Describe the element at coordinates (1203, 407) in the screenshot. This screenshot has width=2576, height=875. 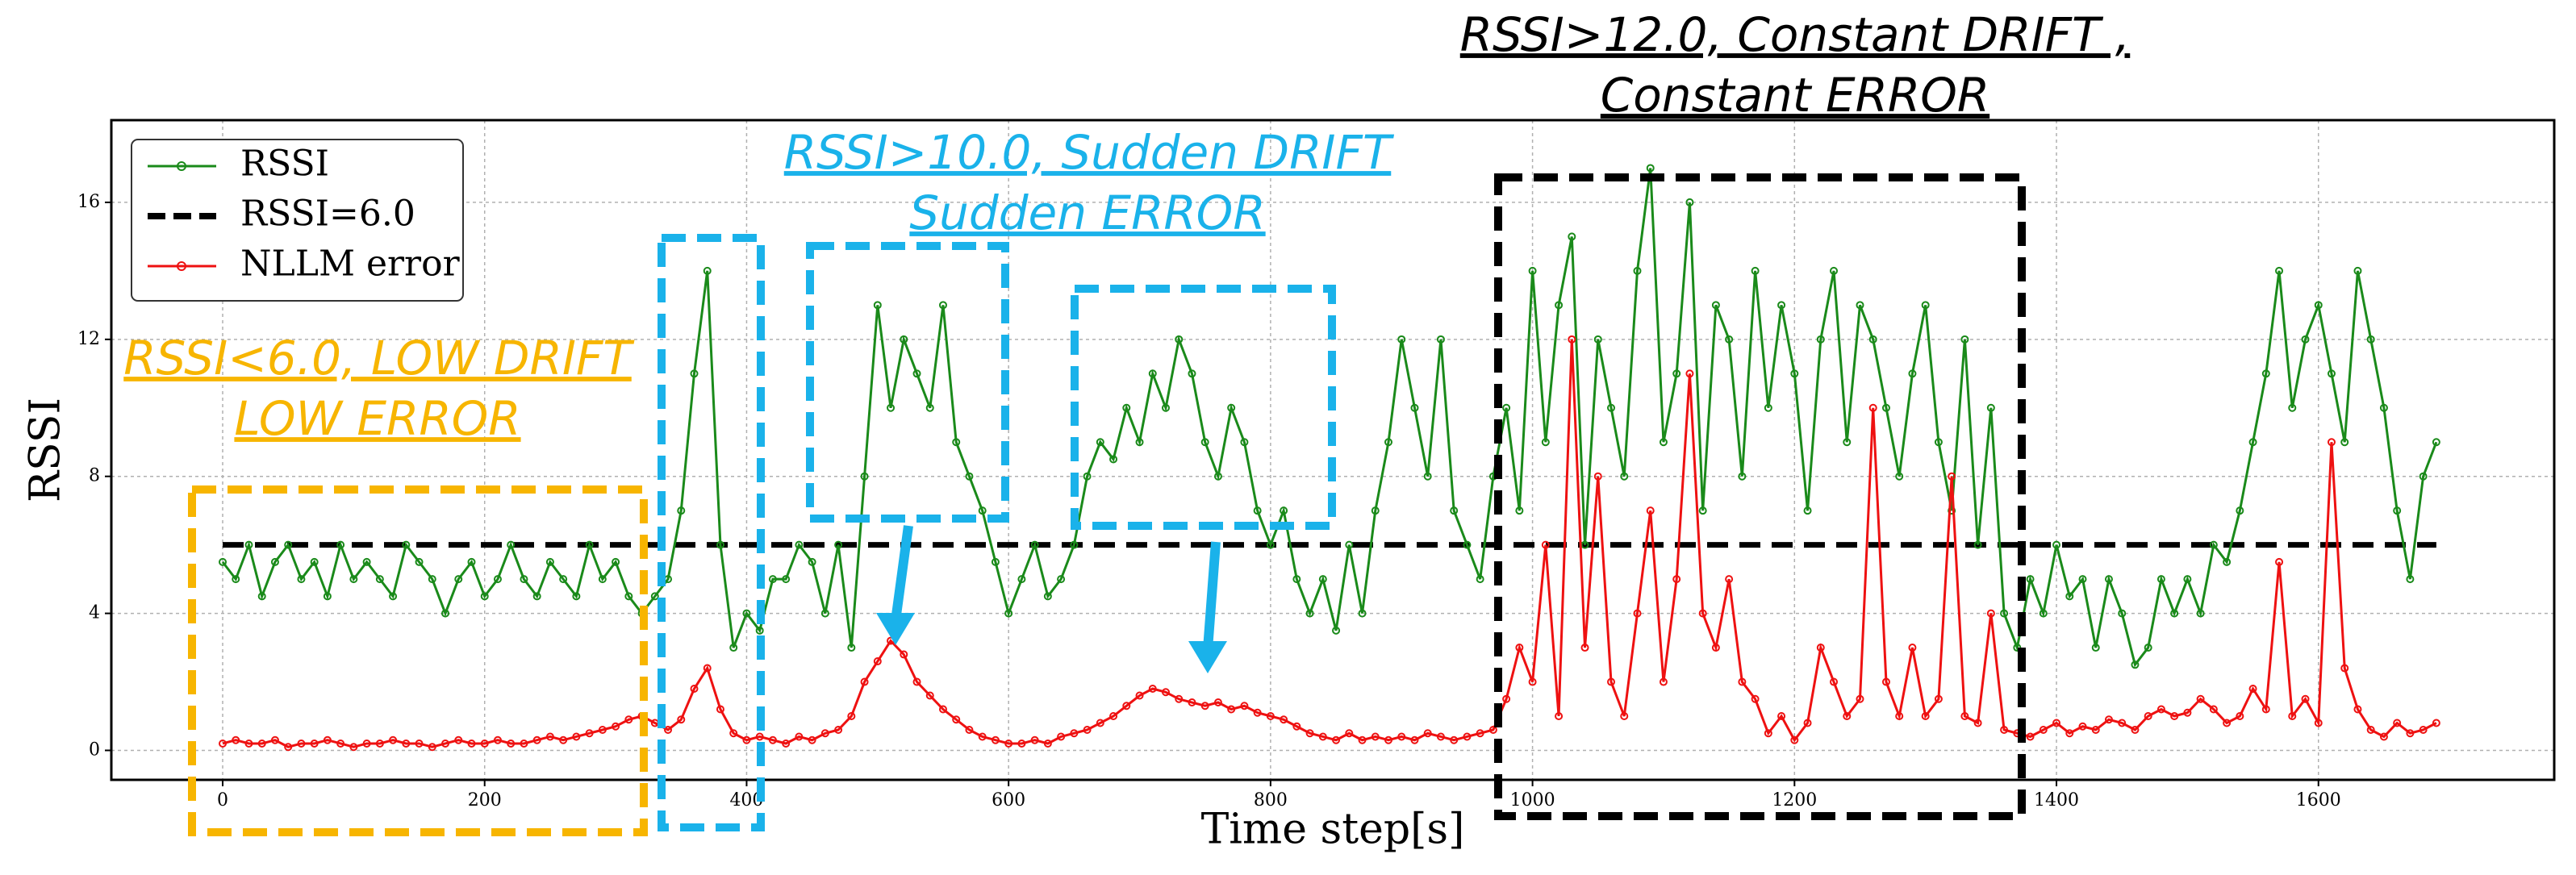
I see `annotation-box` at that location.